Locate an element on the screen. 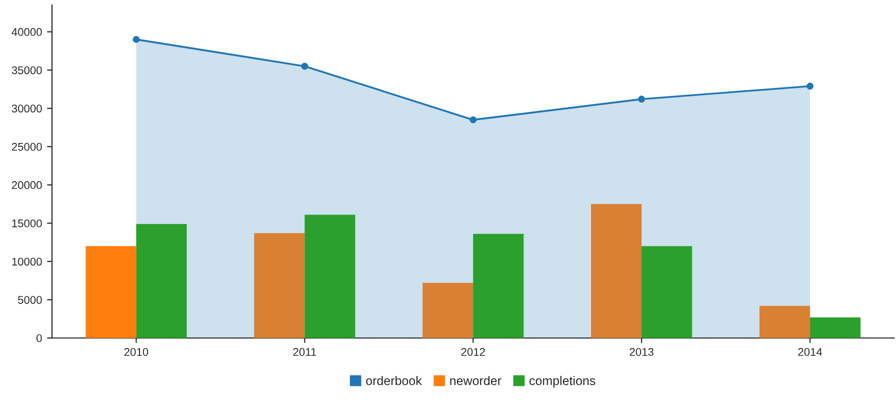  legend-label: orderbook is located at coordinates (394, 381).